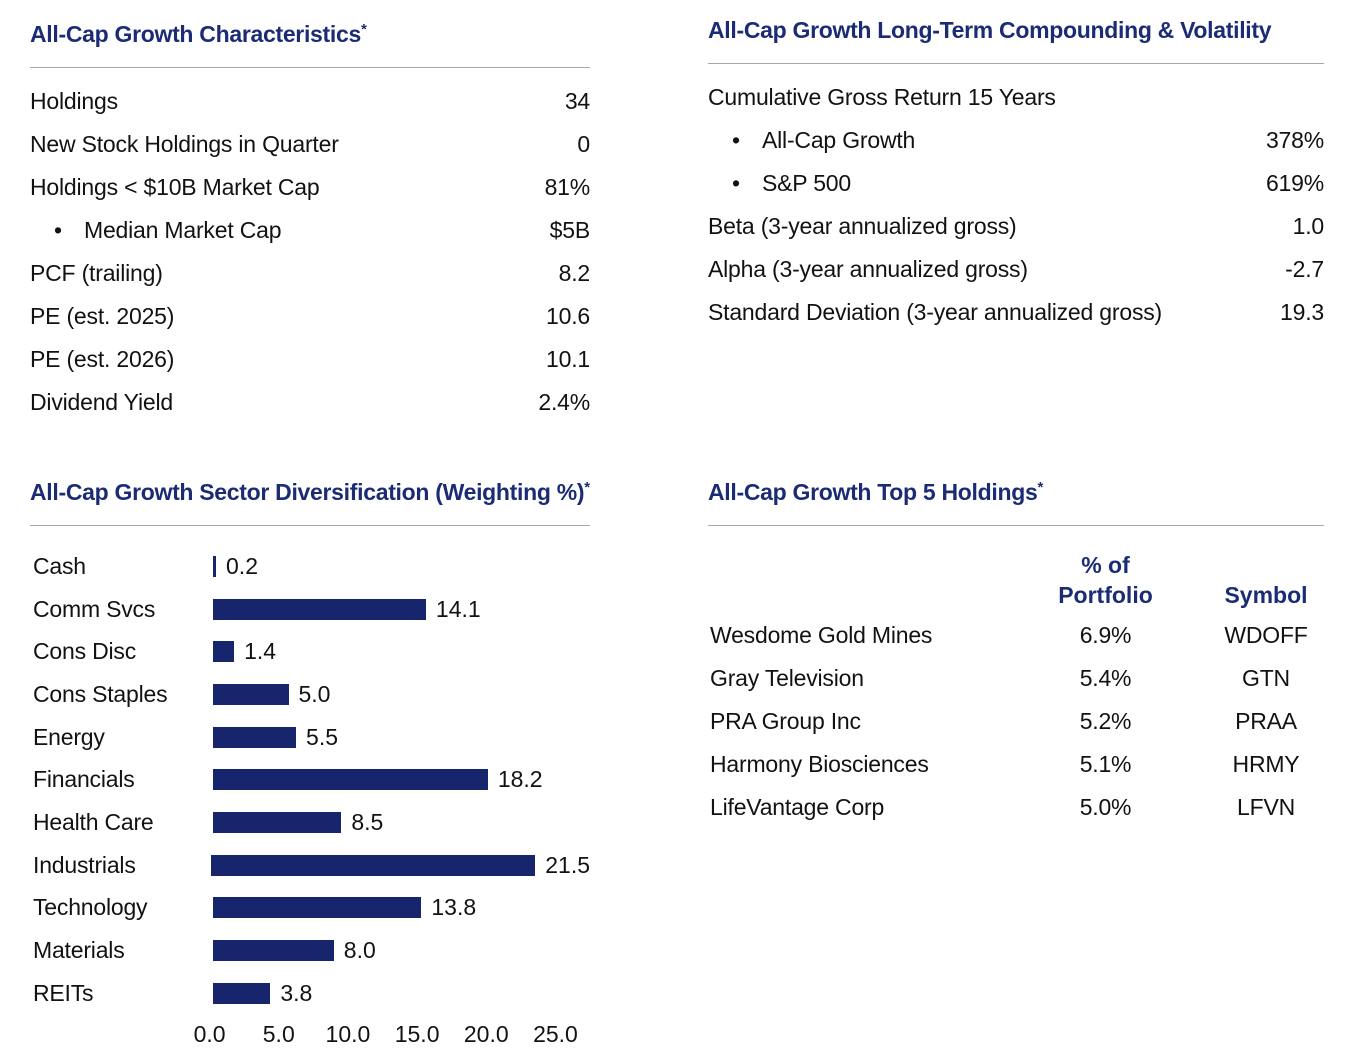 Image resolution: width=1370 pixels, height=1062 pixels. I want to click on chart-row: Industrials 21.5, so click(310, 865).